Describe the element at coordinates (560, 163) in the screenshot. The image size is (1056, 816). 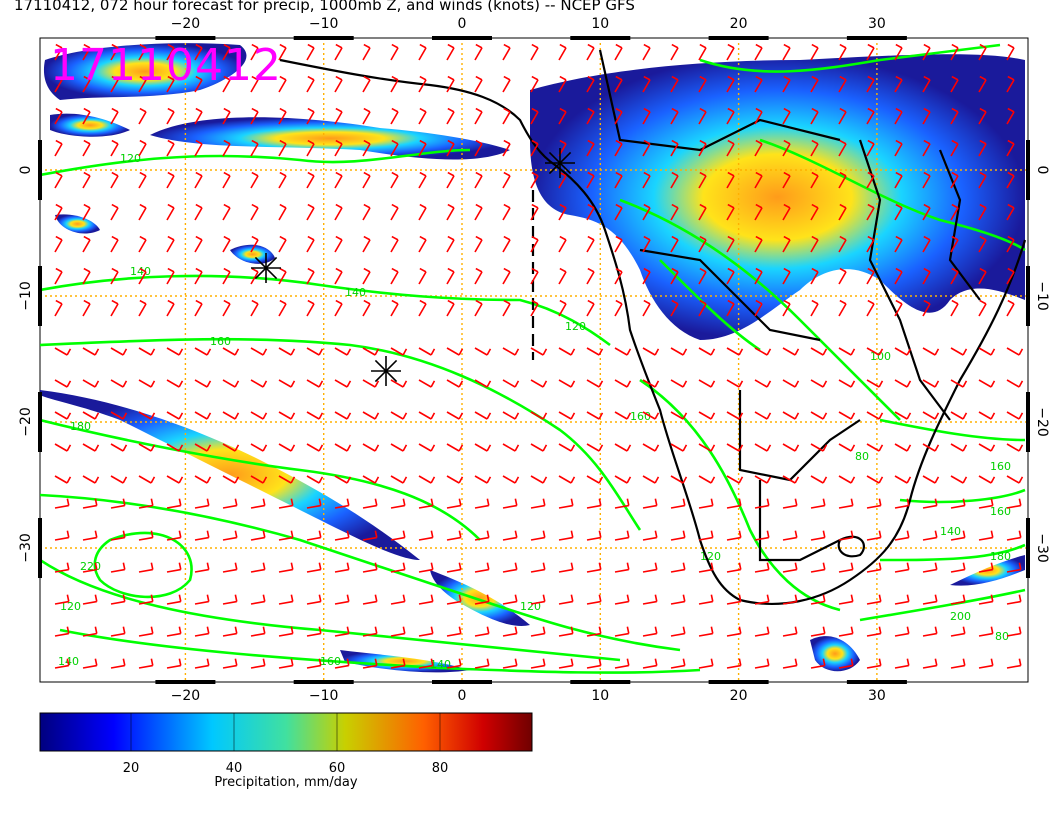
I see `star-marker` at that location.